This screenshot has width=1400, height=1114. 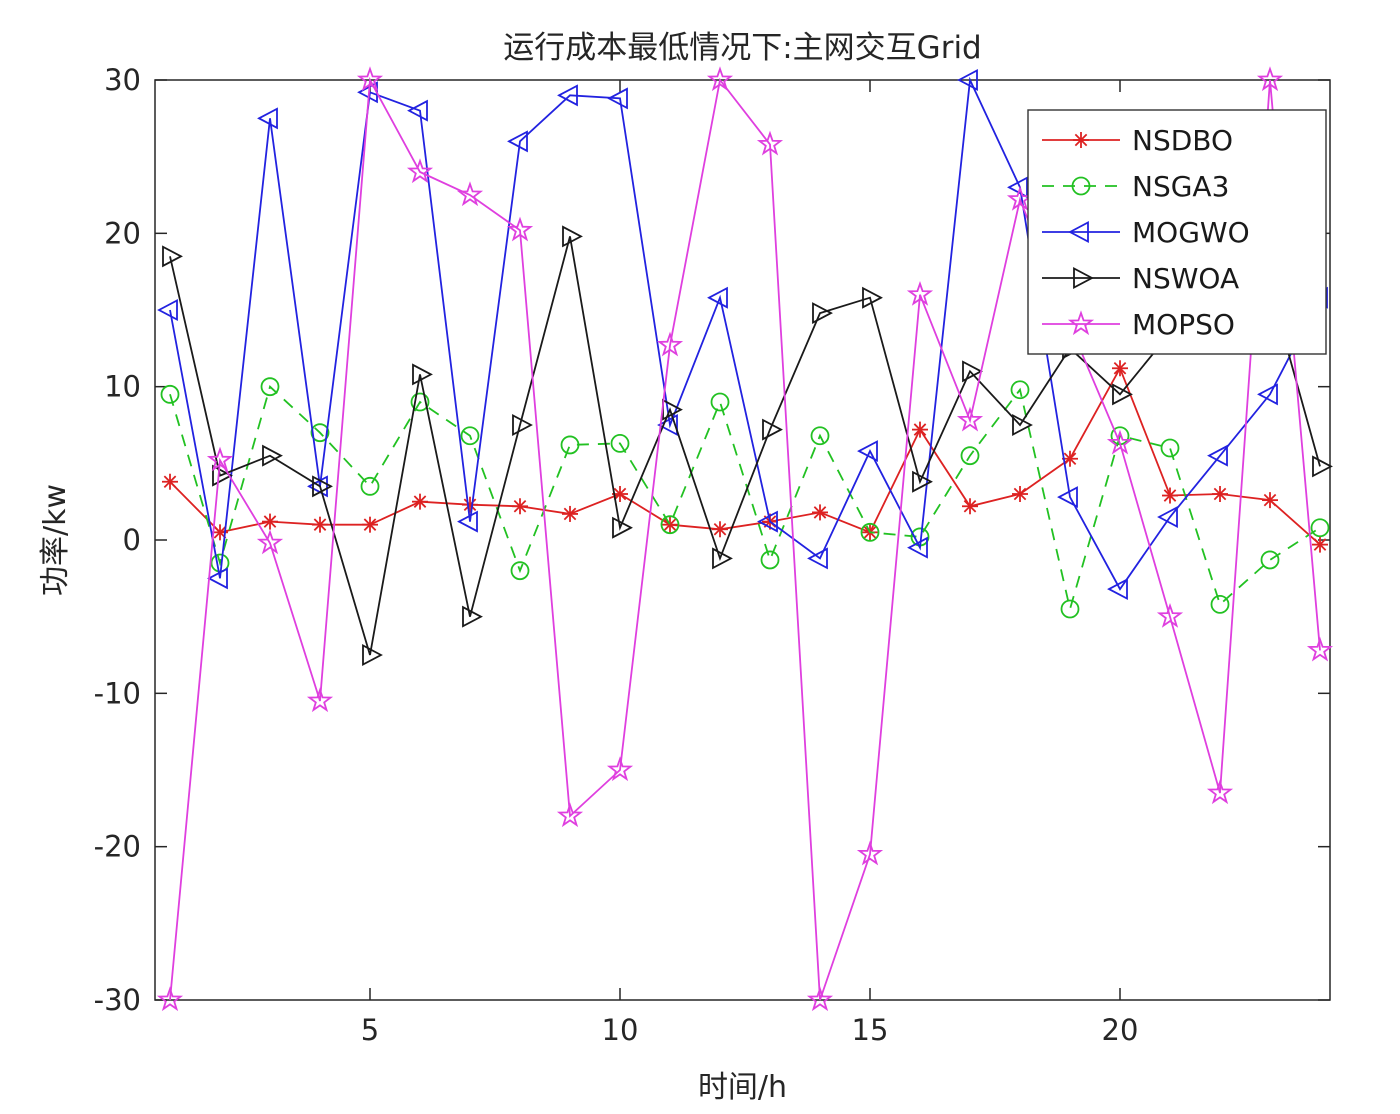 What do you see at coordinates (1081, 323) in the screenshot?
I see `legend-marker-star-icon` at bounding box center [1081, 323].